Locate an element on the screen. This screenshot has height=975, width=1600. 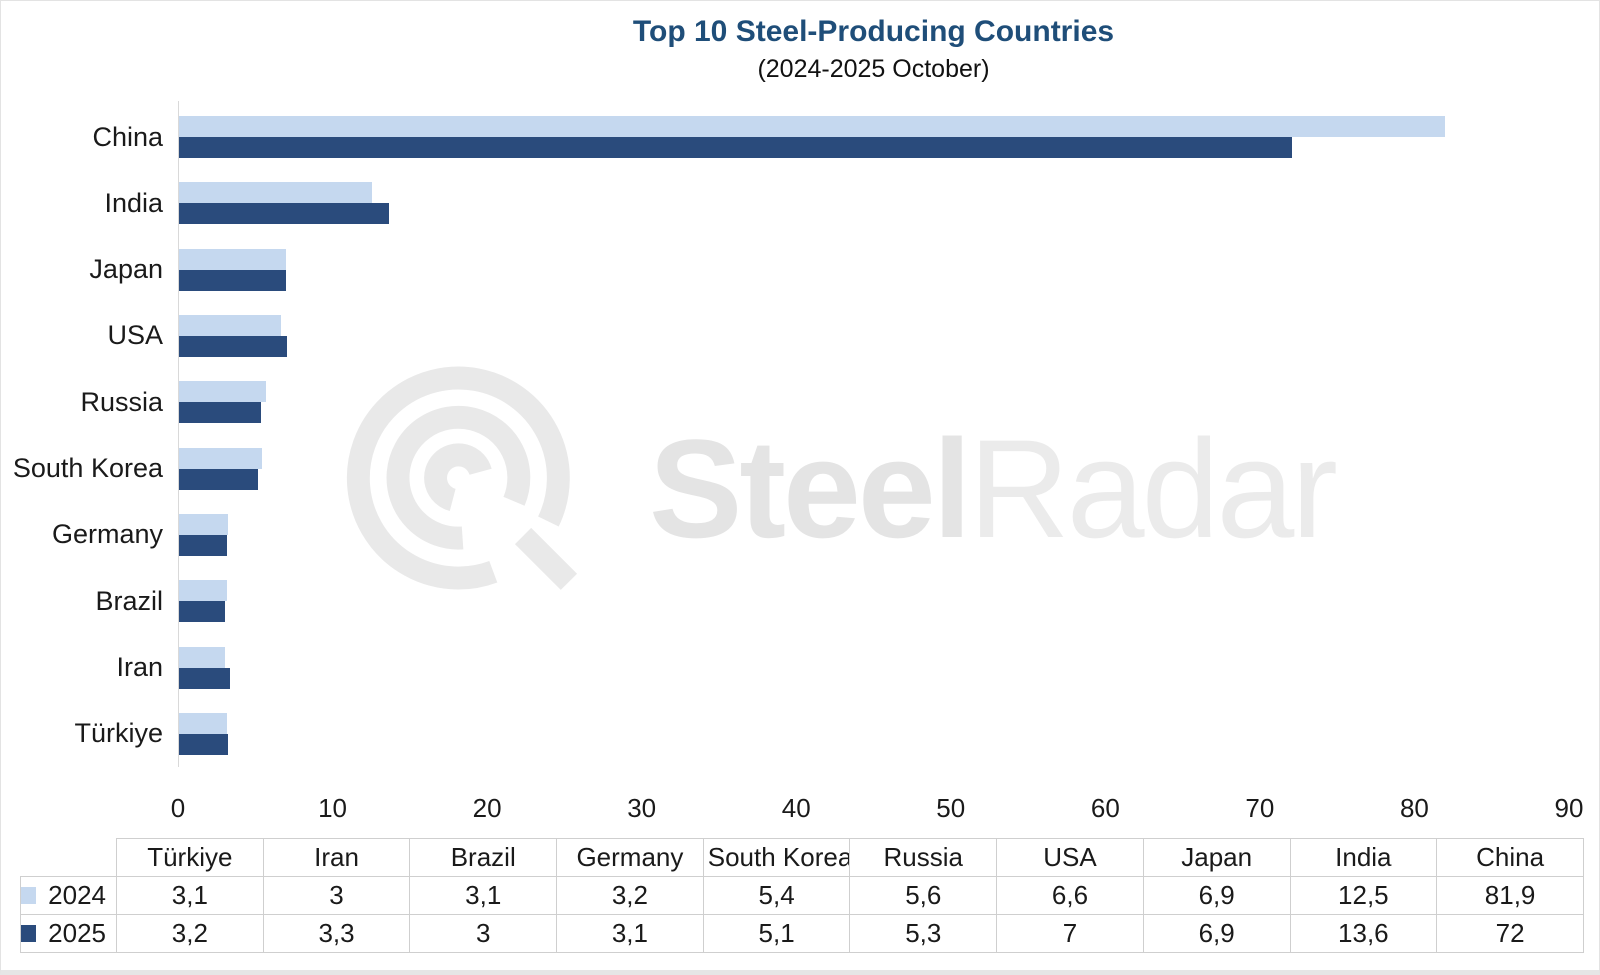
category-label: India is located at coordinates (133, 202).